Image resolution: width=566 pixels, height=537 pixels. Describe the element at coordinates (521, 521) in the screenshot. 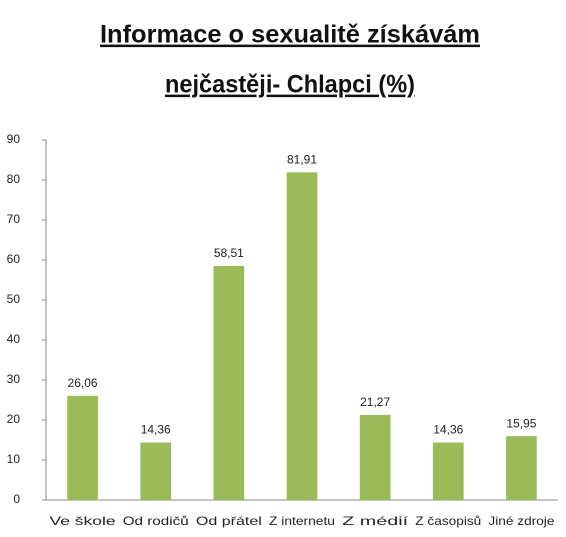

I see `x-tick-label: Jiné zdroje` at that location.